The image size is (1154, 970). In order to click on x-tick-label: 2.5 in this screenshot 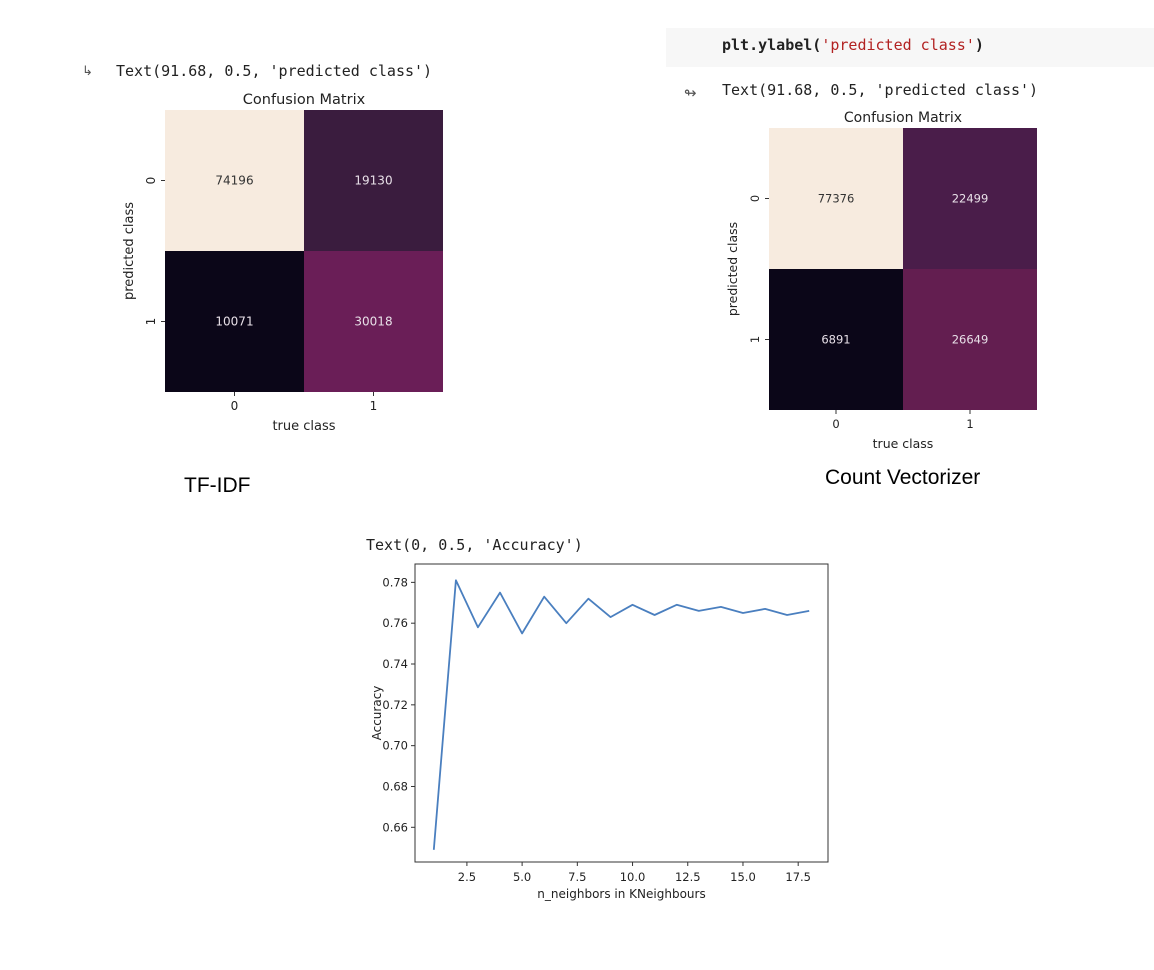, I will do `click(467, 877)`.